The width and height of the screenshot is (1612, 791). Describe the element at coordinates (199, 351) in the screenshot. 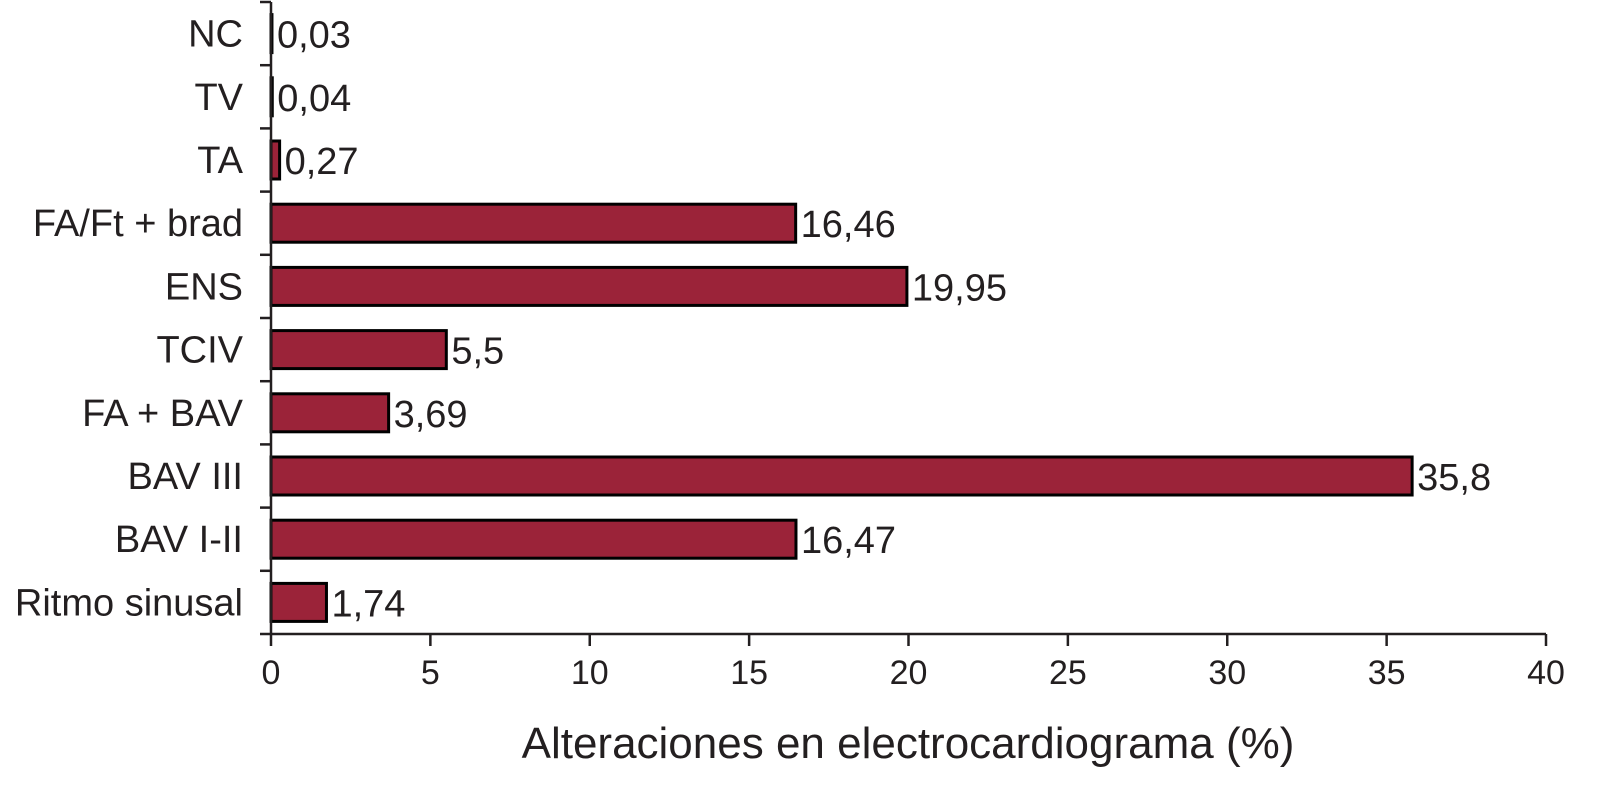

I see `category-label-5: TCIV` at that location.